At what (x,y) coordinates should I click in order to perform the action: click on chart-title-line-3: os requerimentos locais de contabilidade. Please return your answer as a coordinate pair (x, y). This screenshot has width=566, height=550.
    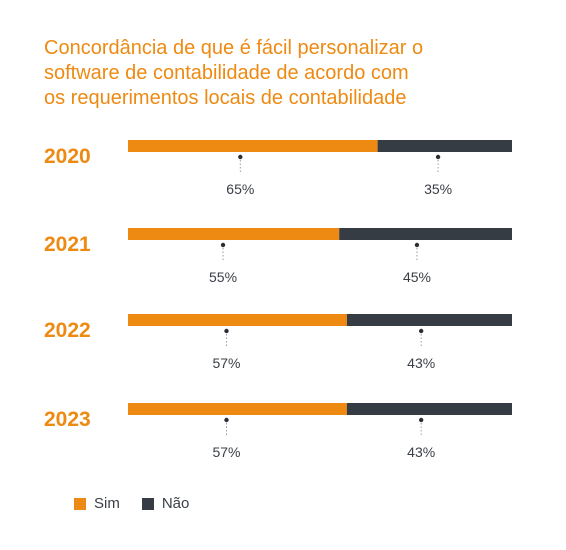
    Looking at the image, I should click on (225, 98).